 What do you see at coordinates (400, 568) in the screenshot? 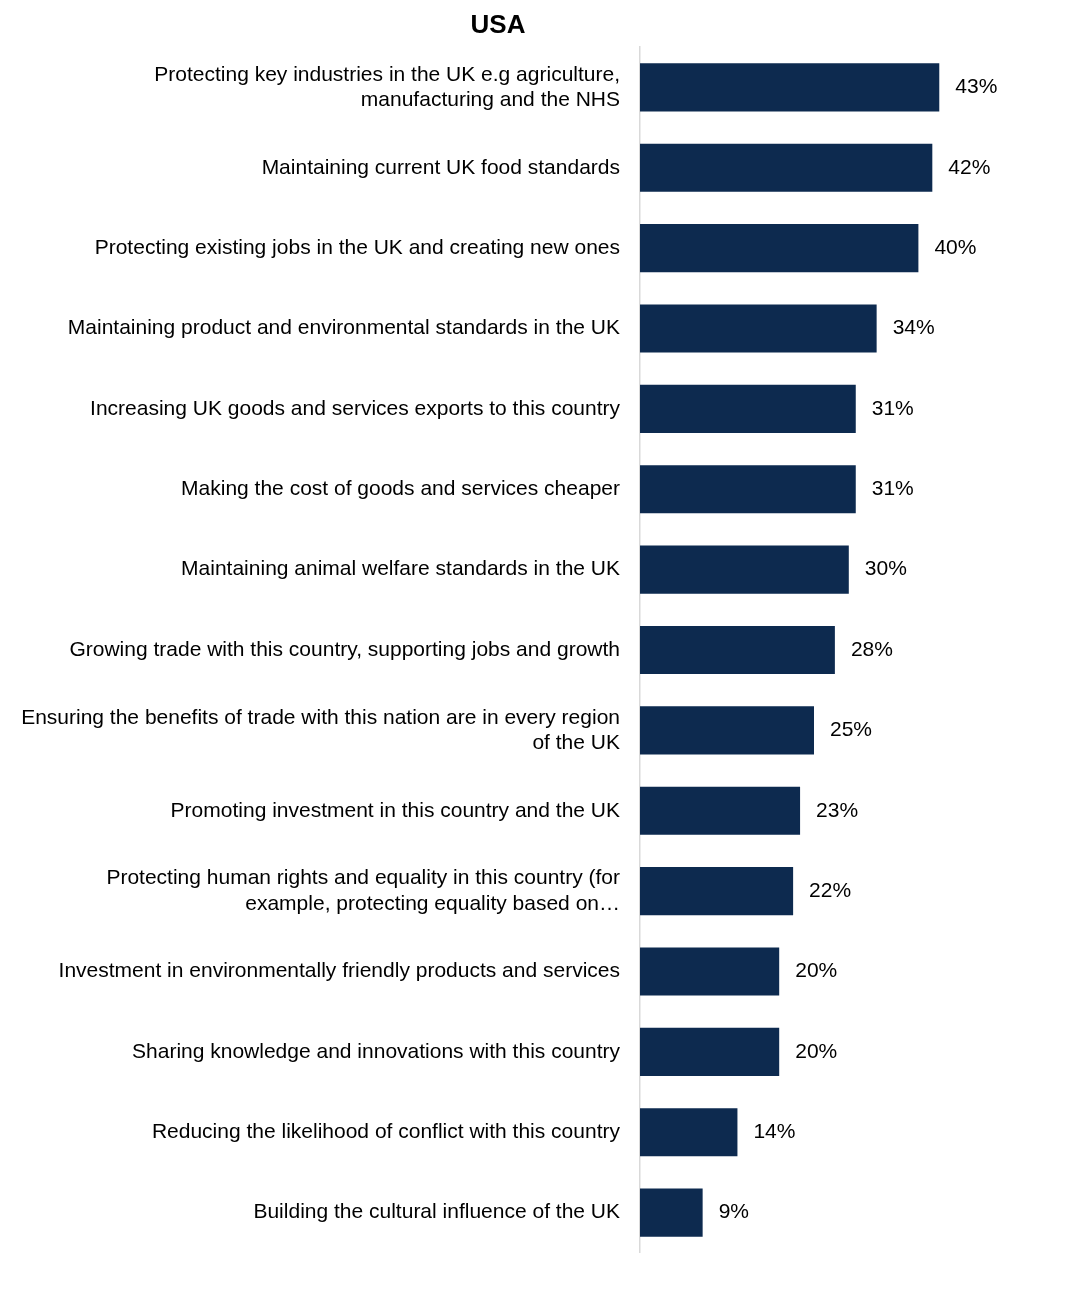
I see `y-tick-label: Maintaining animal welfare standards in the UK` at bounding box center [400, 568].